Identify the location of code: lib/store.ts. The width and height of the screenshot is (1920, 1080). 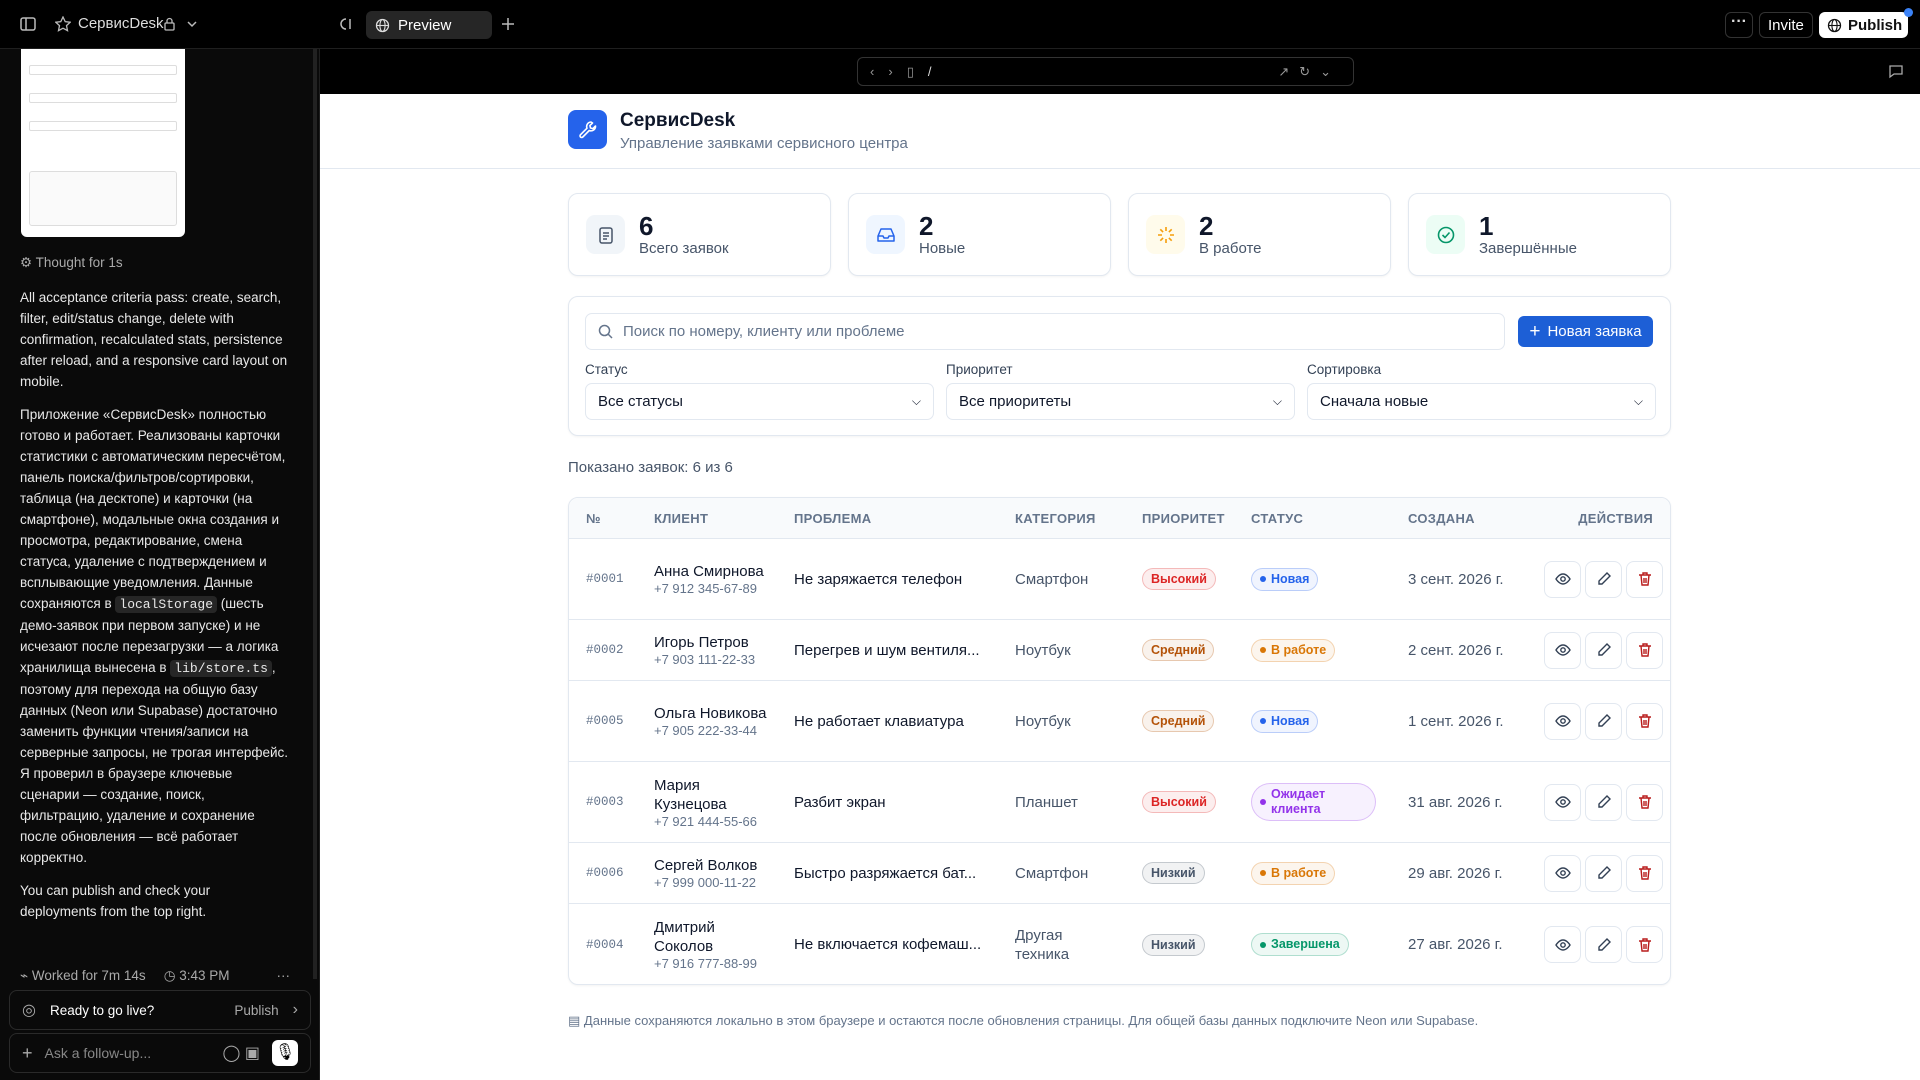
(221, 668).